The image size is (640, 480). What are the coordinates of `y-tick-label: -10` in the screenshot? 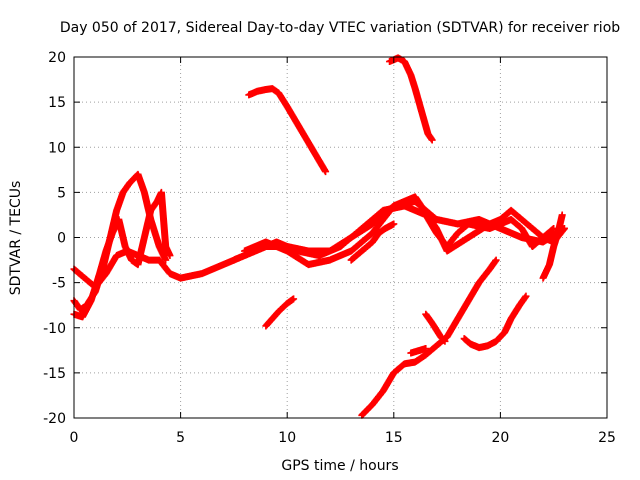 It's located at (54, 329).